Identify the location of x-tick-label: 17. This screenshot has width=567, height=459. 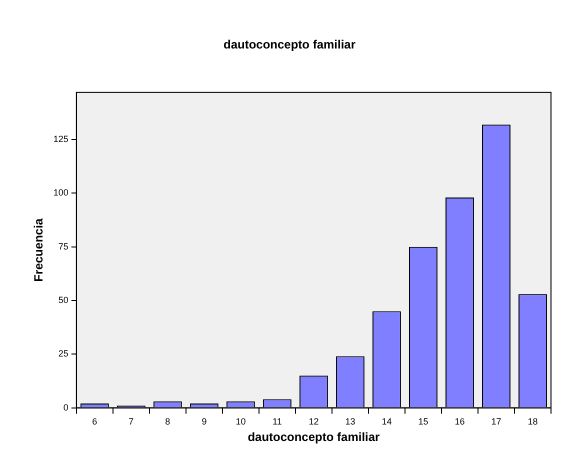
(496, 421).